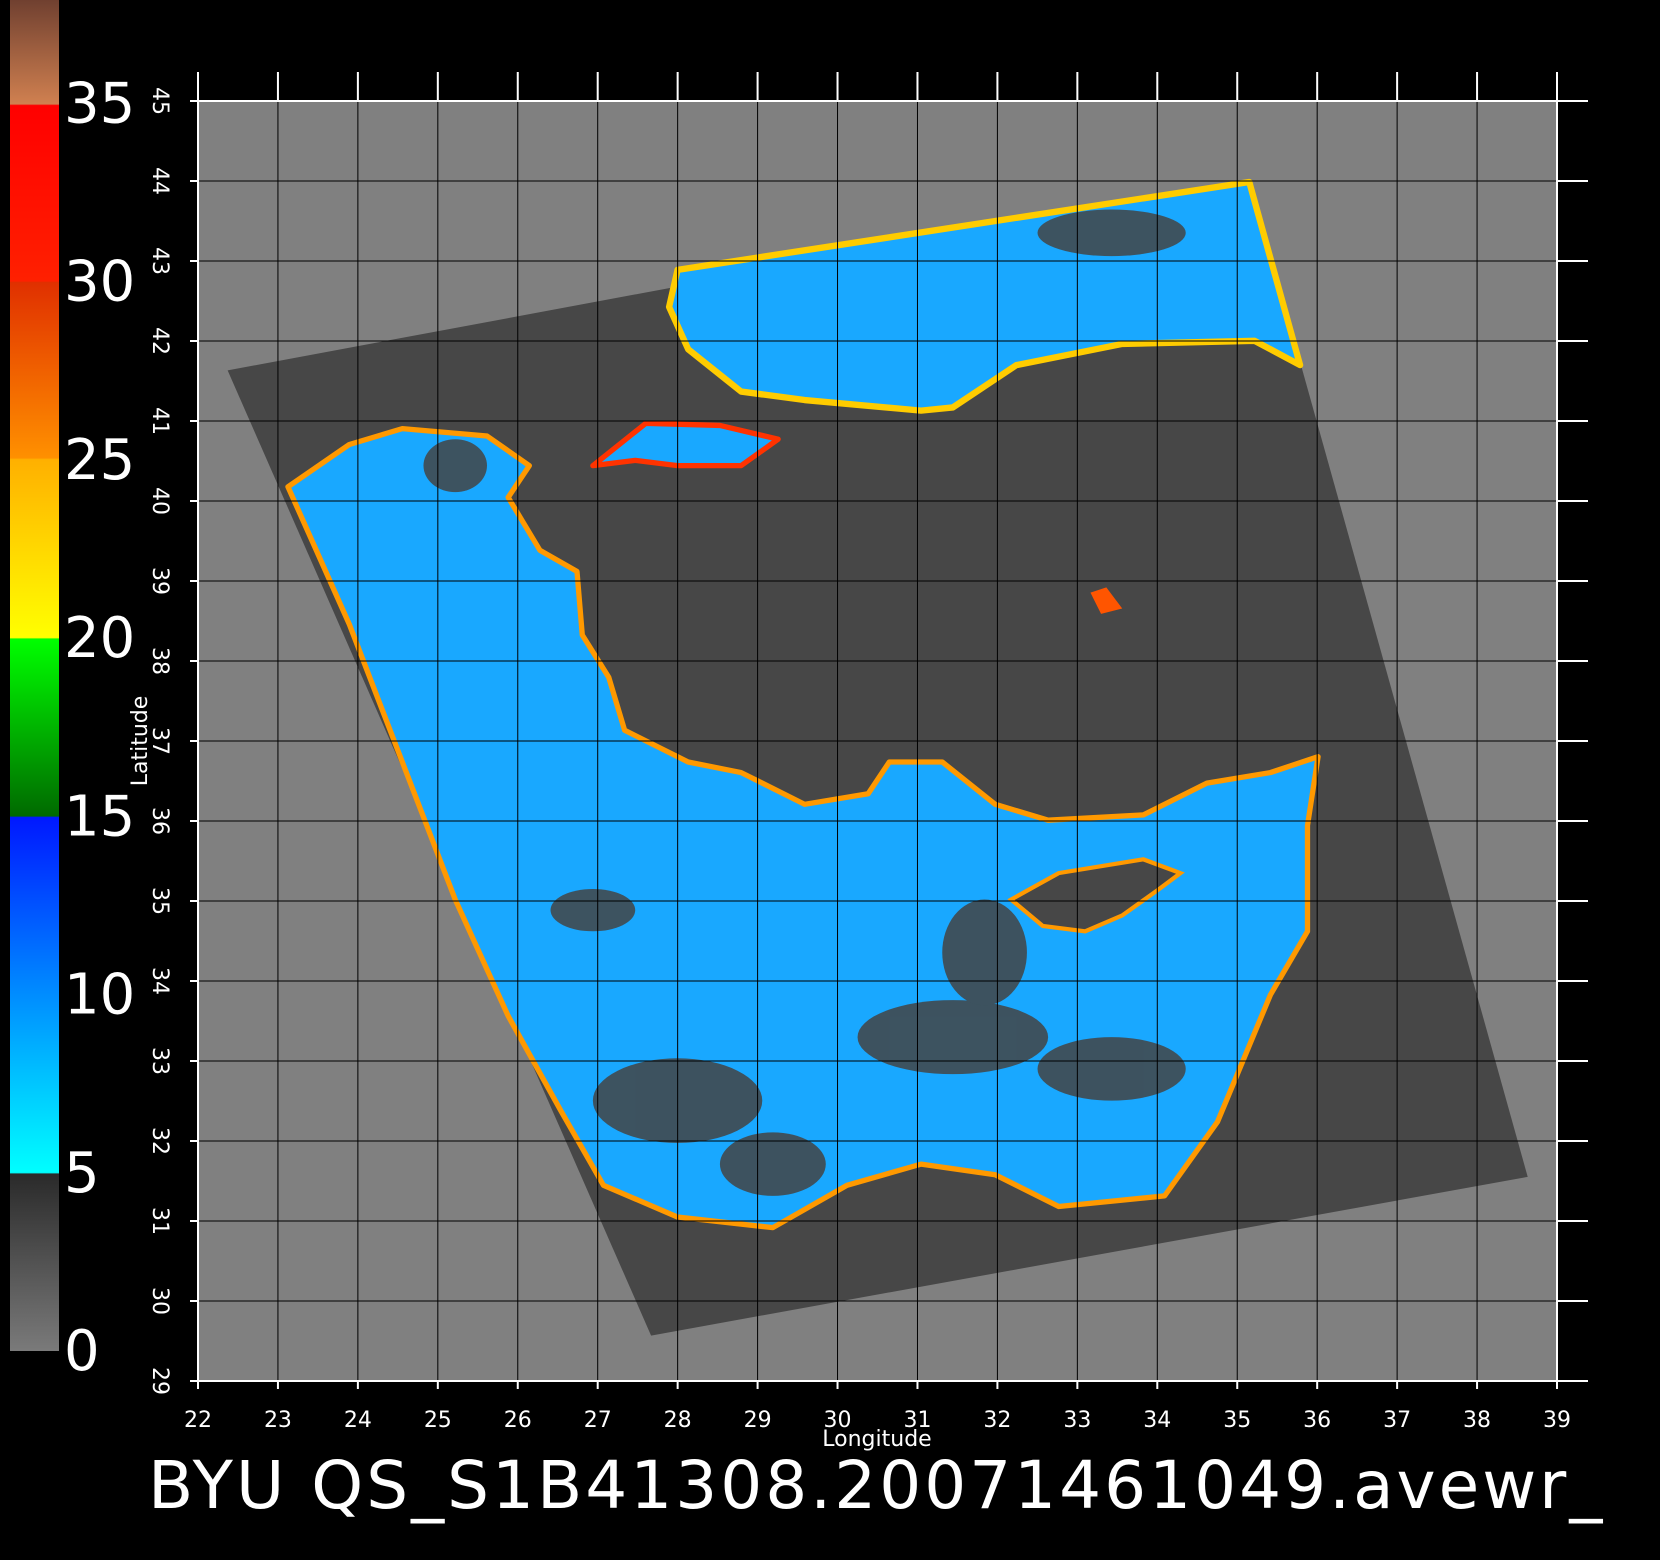  Describe the element at coordinates (1317, 1420) in the screenshot. I see `x-tick-label: 36` at that location.